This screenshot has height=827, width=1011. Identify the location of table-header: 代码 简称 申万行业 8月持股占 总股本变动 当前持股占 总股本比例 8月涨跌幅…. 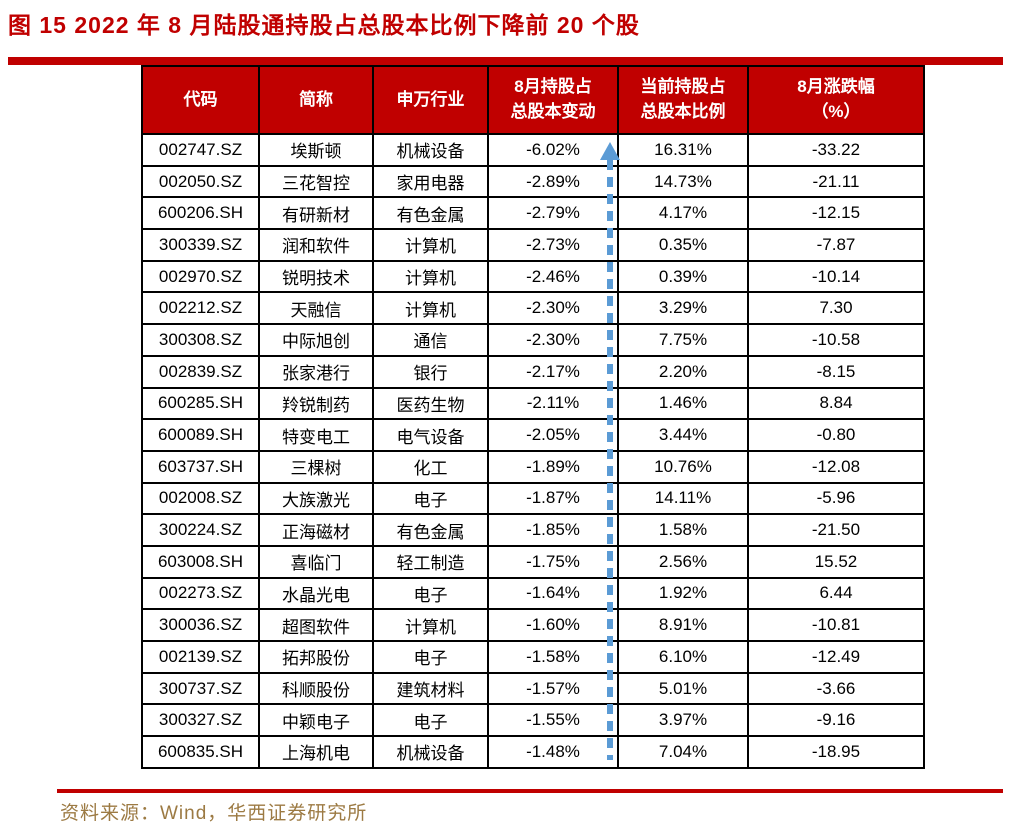
(533, 100).